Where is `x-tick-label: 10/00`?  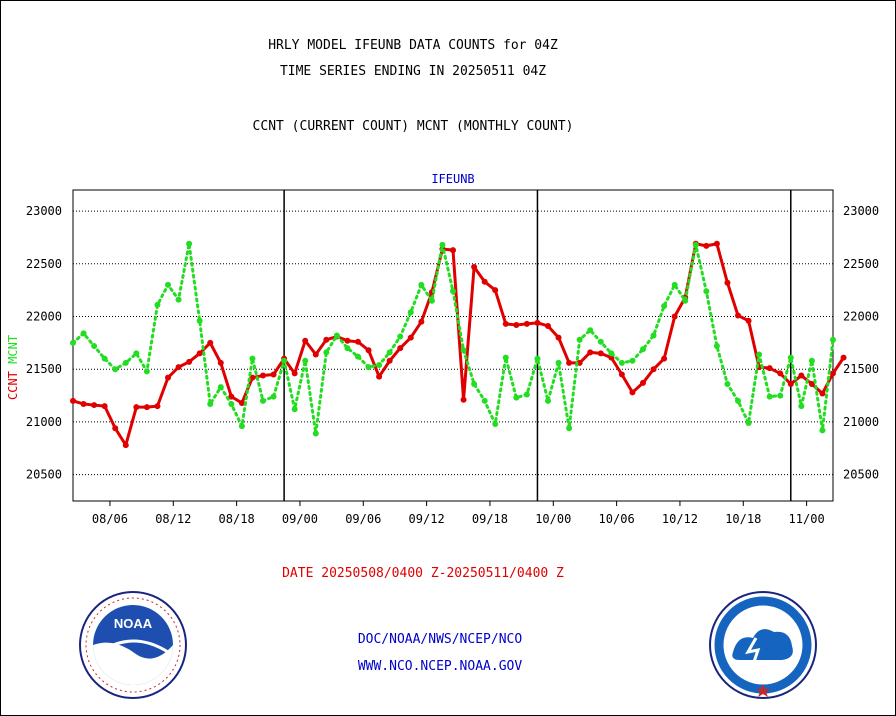
x-tick-label: 10/00 is located at coordinates (553, 519).